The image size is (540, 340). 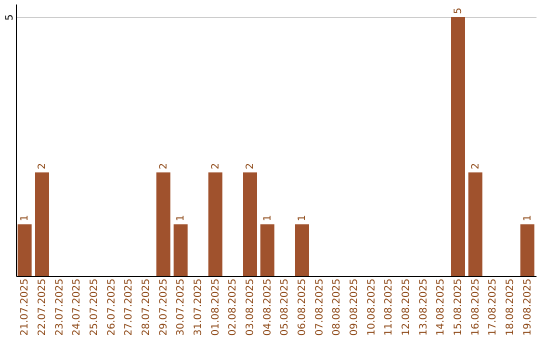 What do you see at coordinates (389, 307) in the screenshot?
I see `x-tick-label: 11.08.2025` at bounding box center [389, 307].